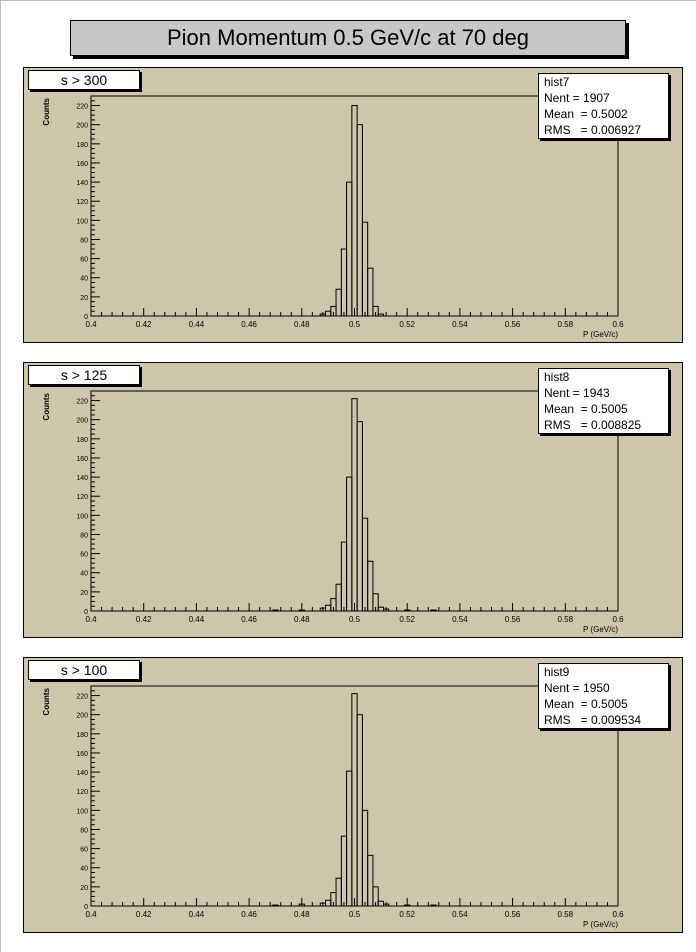  Describe the element at coordinates (557, 82) in the screenshot. I see `stats-hist: hist7` at that location.